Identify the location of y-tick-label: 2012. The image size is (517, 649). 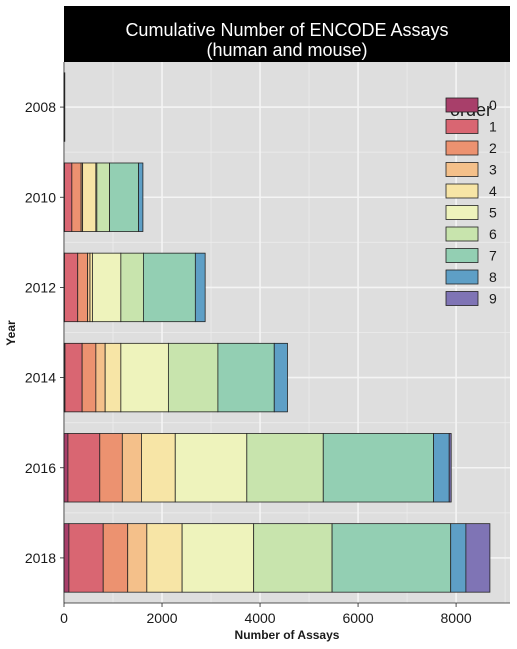
(40, 287).